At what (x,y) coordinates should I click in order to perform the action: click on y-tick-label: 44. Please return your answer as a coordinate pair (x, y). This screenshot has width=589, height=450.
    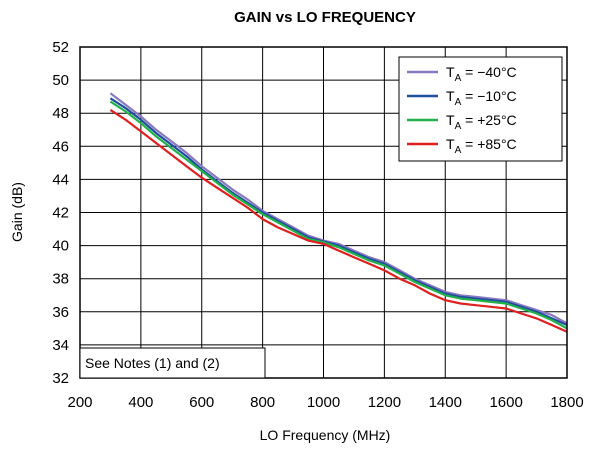
    Looking at the image, I should click on (60, 179).